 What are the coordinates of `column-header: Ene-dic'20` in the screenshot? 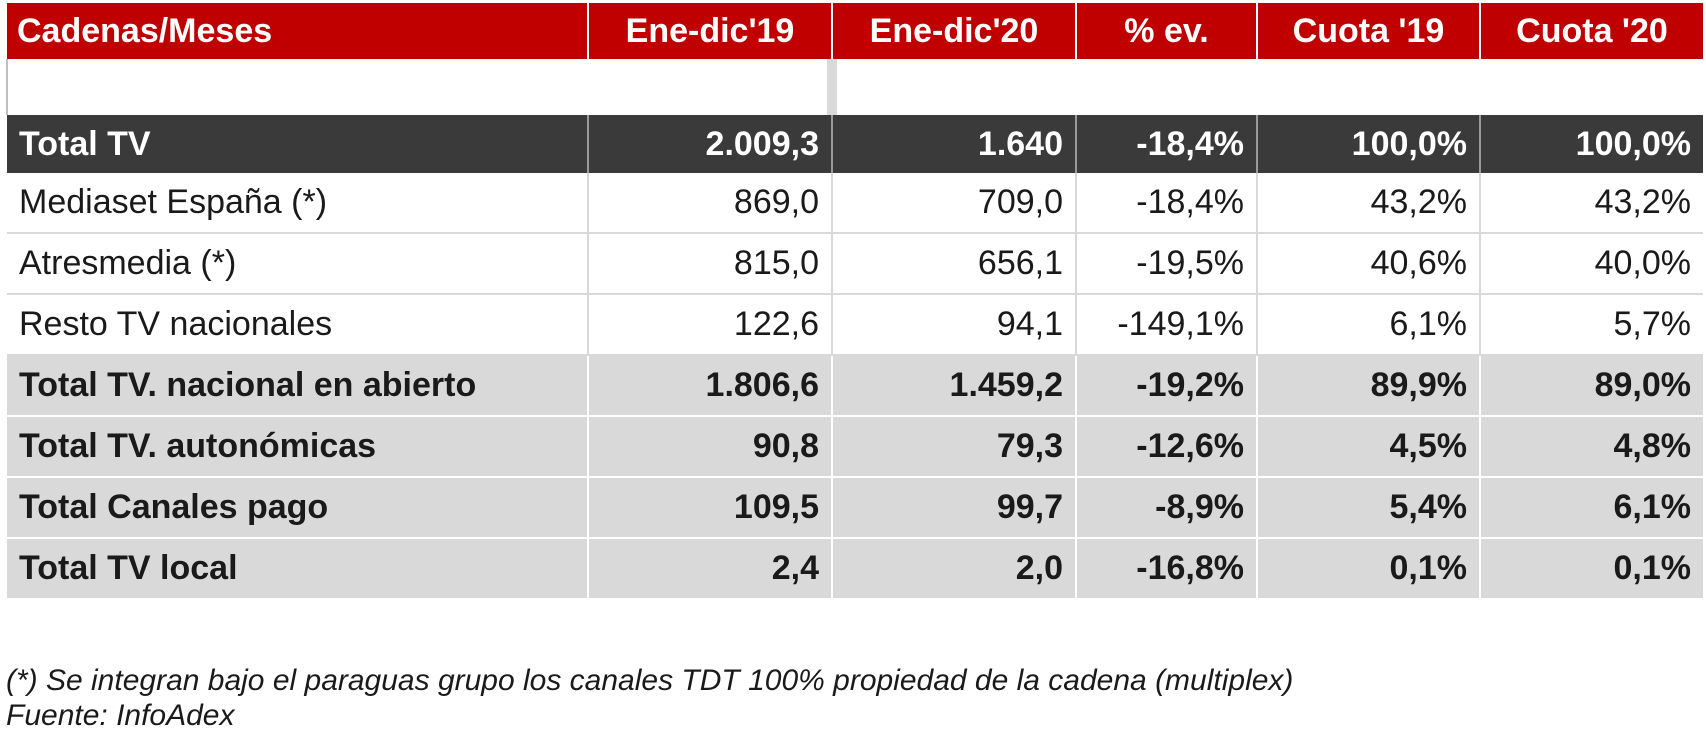 It's located at (954, 31).